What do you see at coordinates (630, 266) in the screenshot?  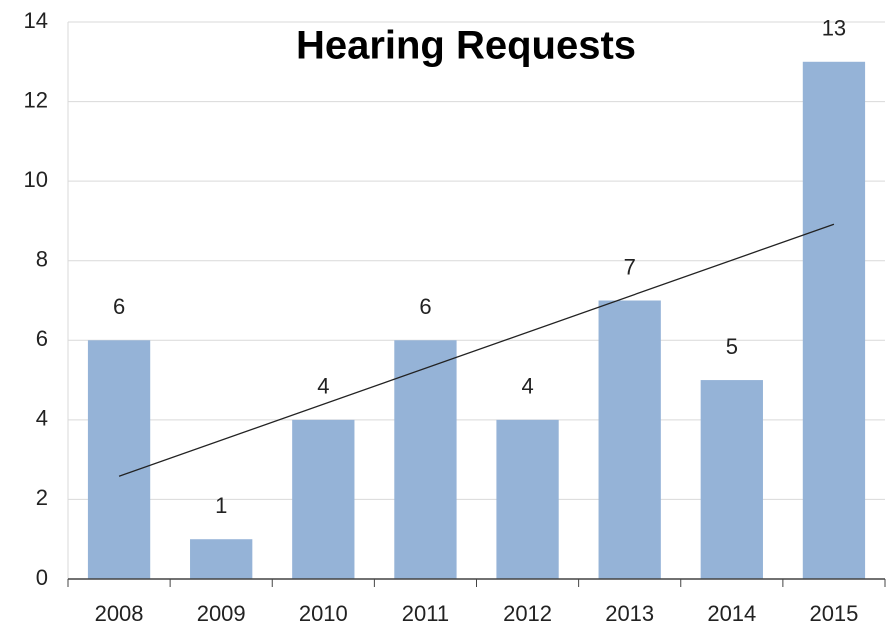 I see `data-label: 7` at bounding box center [630, 266].